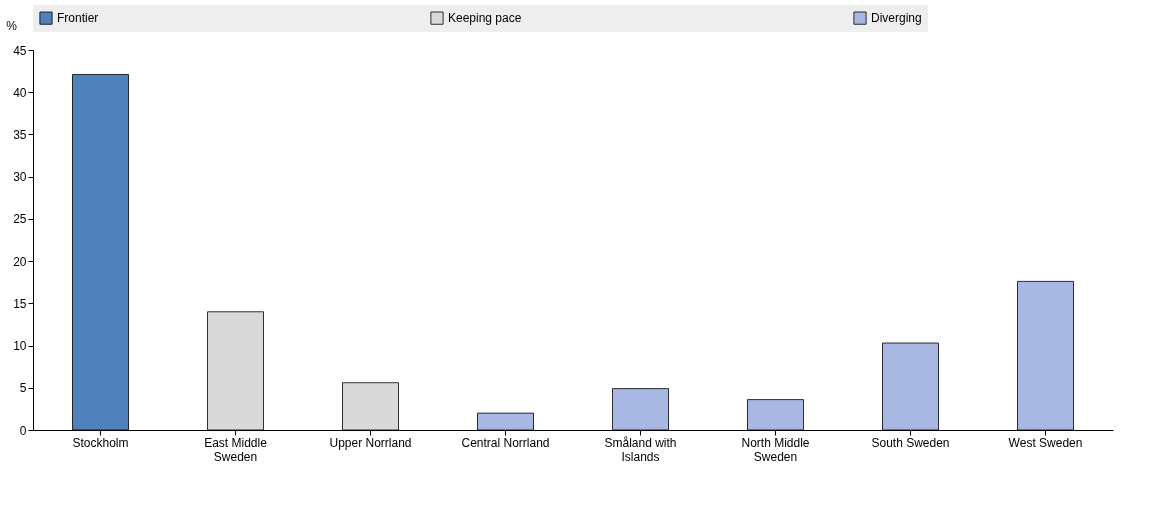 The width and height of the screenshot is (1153, 526). I want to click on y-tick-label: 15, so click(20, 303).